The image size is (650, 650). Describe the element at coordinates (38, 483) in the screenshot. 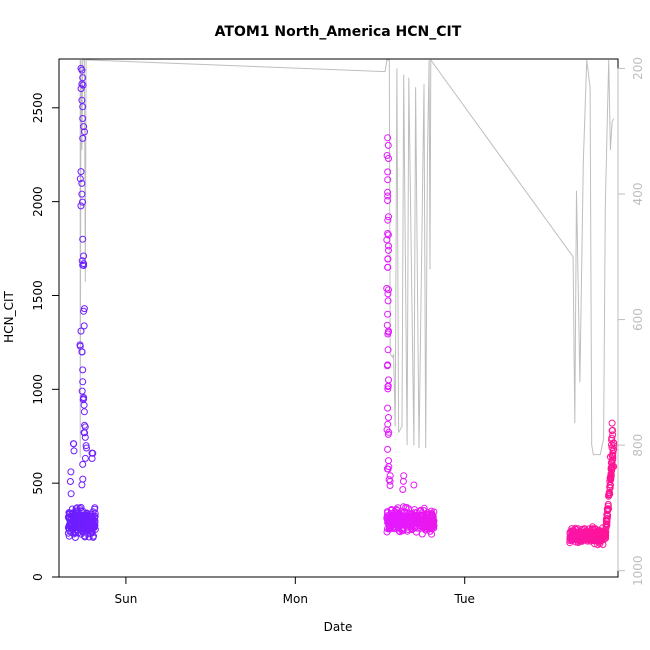

I see `y-tick-label: 500` at that location.